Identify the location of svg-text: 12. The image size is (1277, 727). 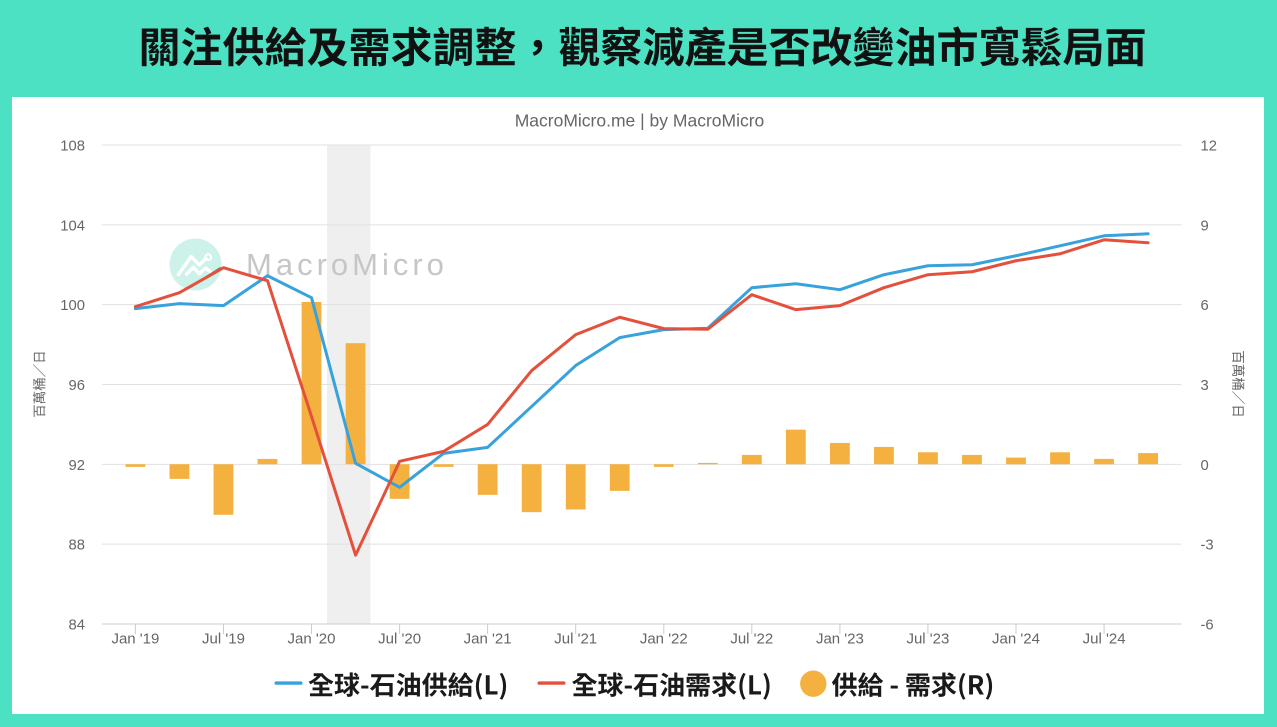
(1209, 147).